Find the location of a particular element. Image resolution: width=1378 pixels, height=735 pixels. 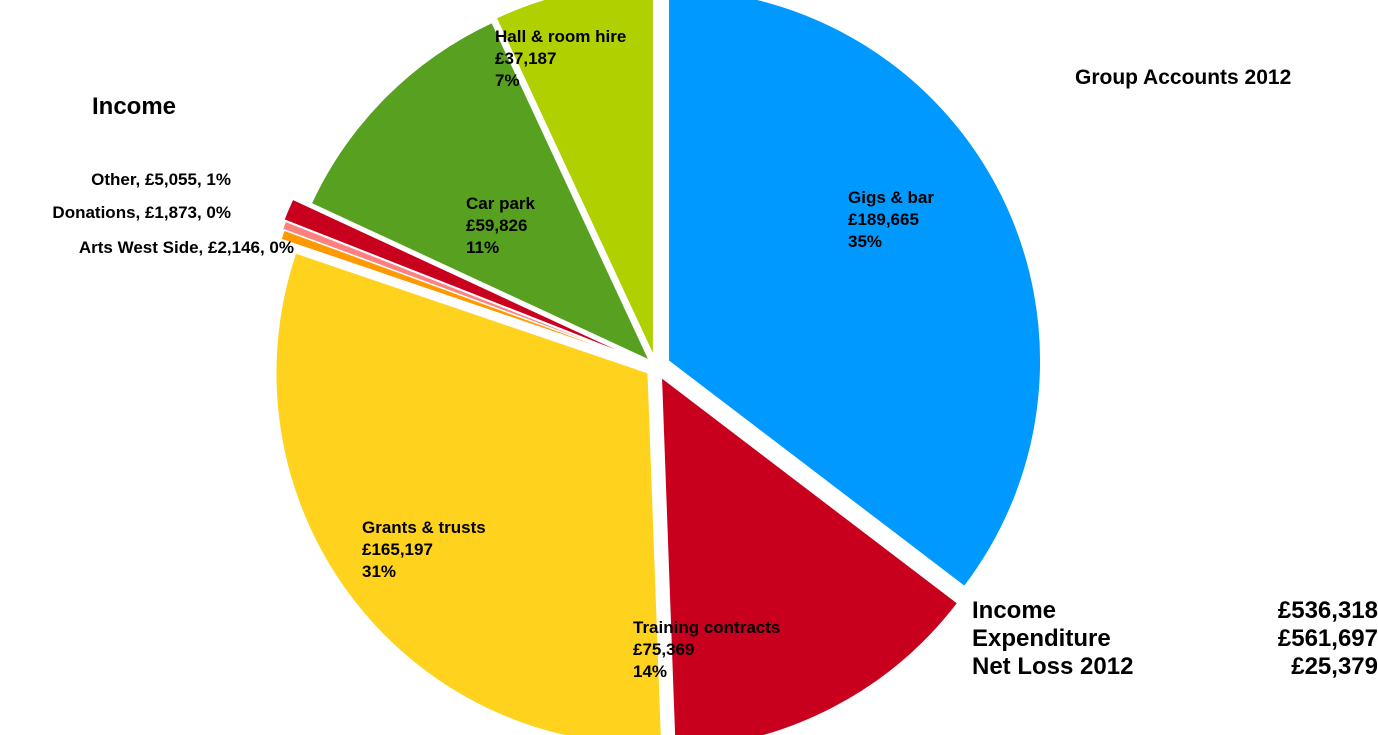

slice-label-training-contracts: Training contracts £75,369 14% is located at coordinates (706, 649).